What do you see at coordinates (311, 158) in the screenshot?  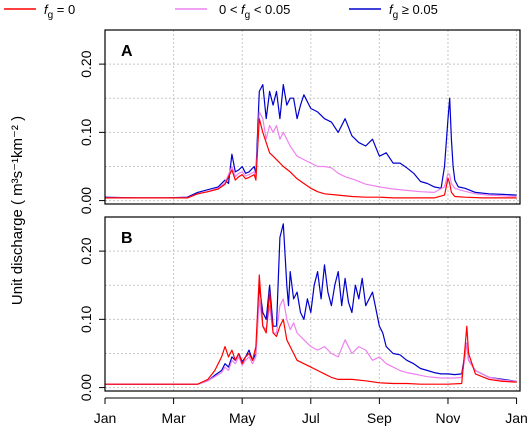 I see `series-line-fg0-A` at bounding box center [311, 158].